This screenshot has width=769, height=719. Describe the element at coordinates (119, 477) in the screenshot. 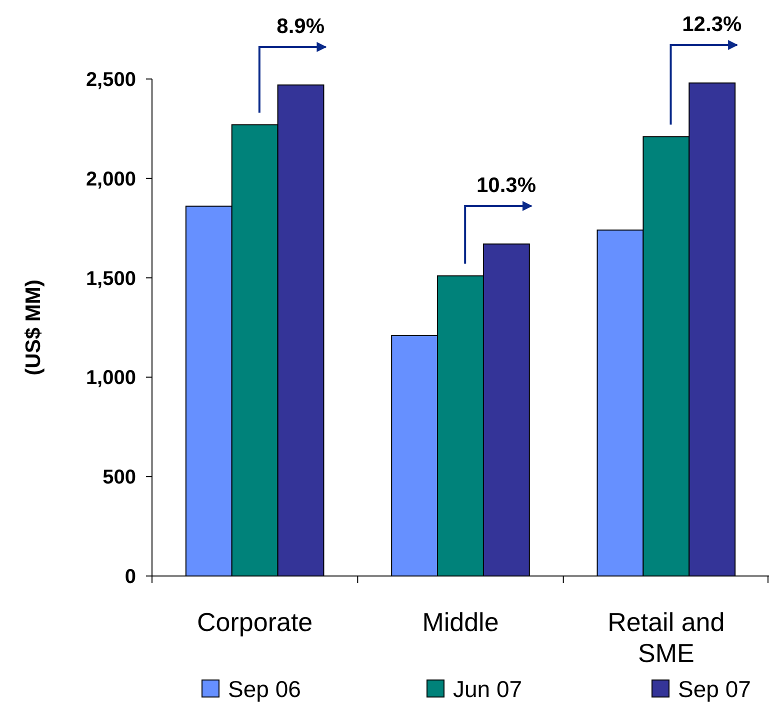

I see `y-tick-label: 500` at that location.